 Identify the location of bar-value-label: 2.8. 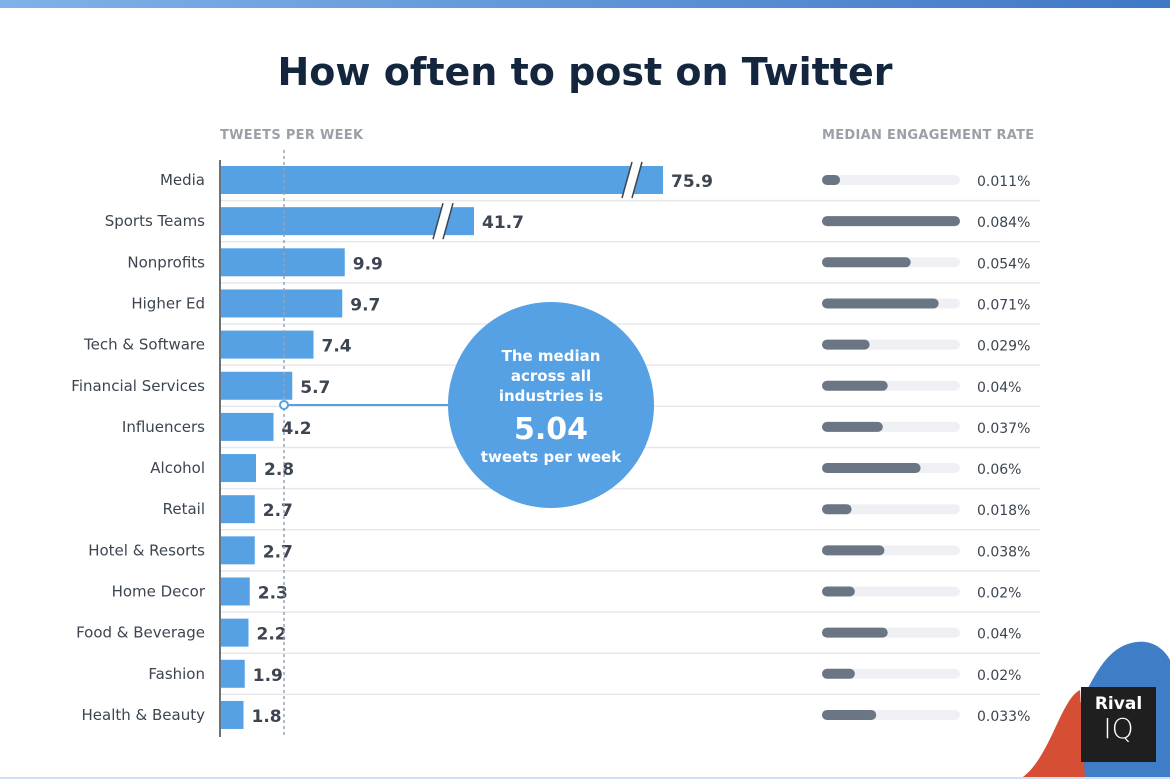
(279, 470).